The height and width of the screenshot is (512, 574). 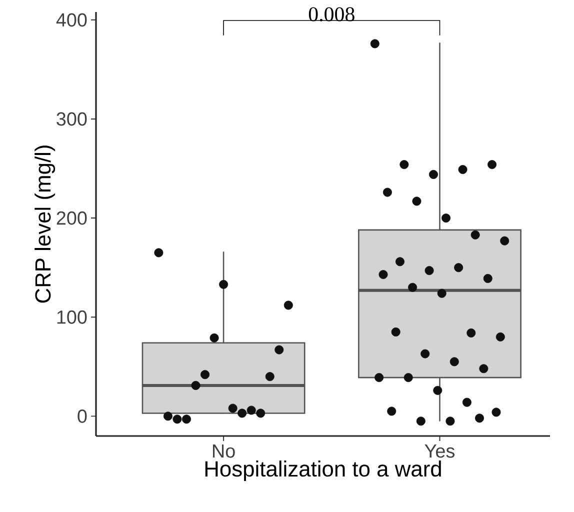 What do you see at coordinates (224, 451) in the screenshot?
I see `x-tick-label: No` at bounding box center [224, 451].